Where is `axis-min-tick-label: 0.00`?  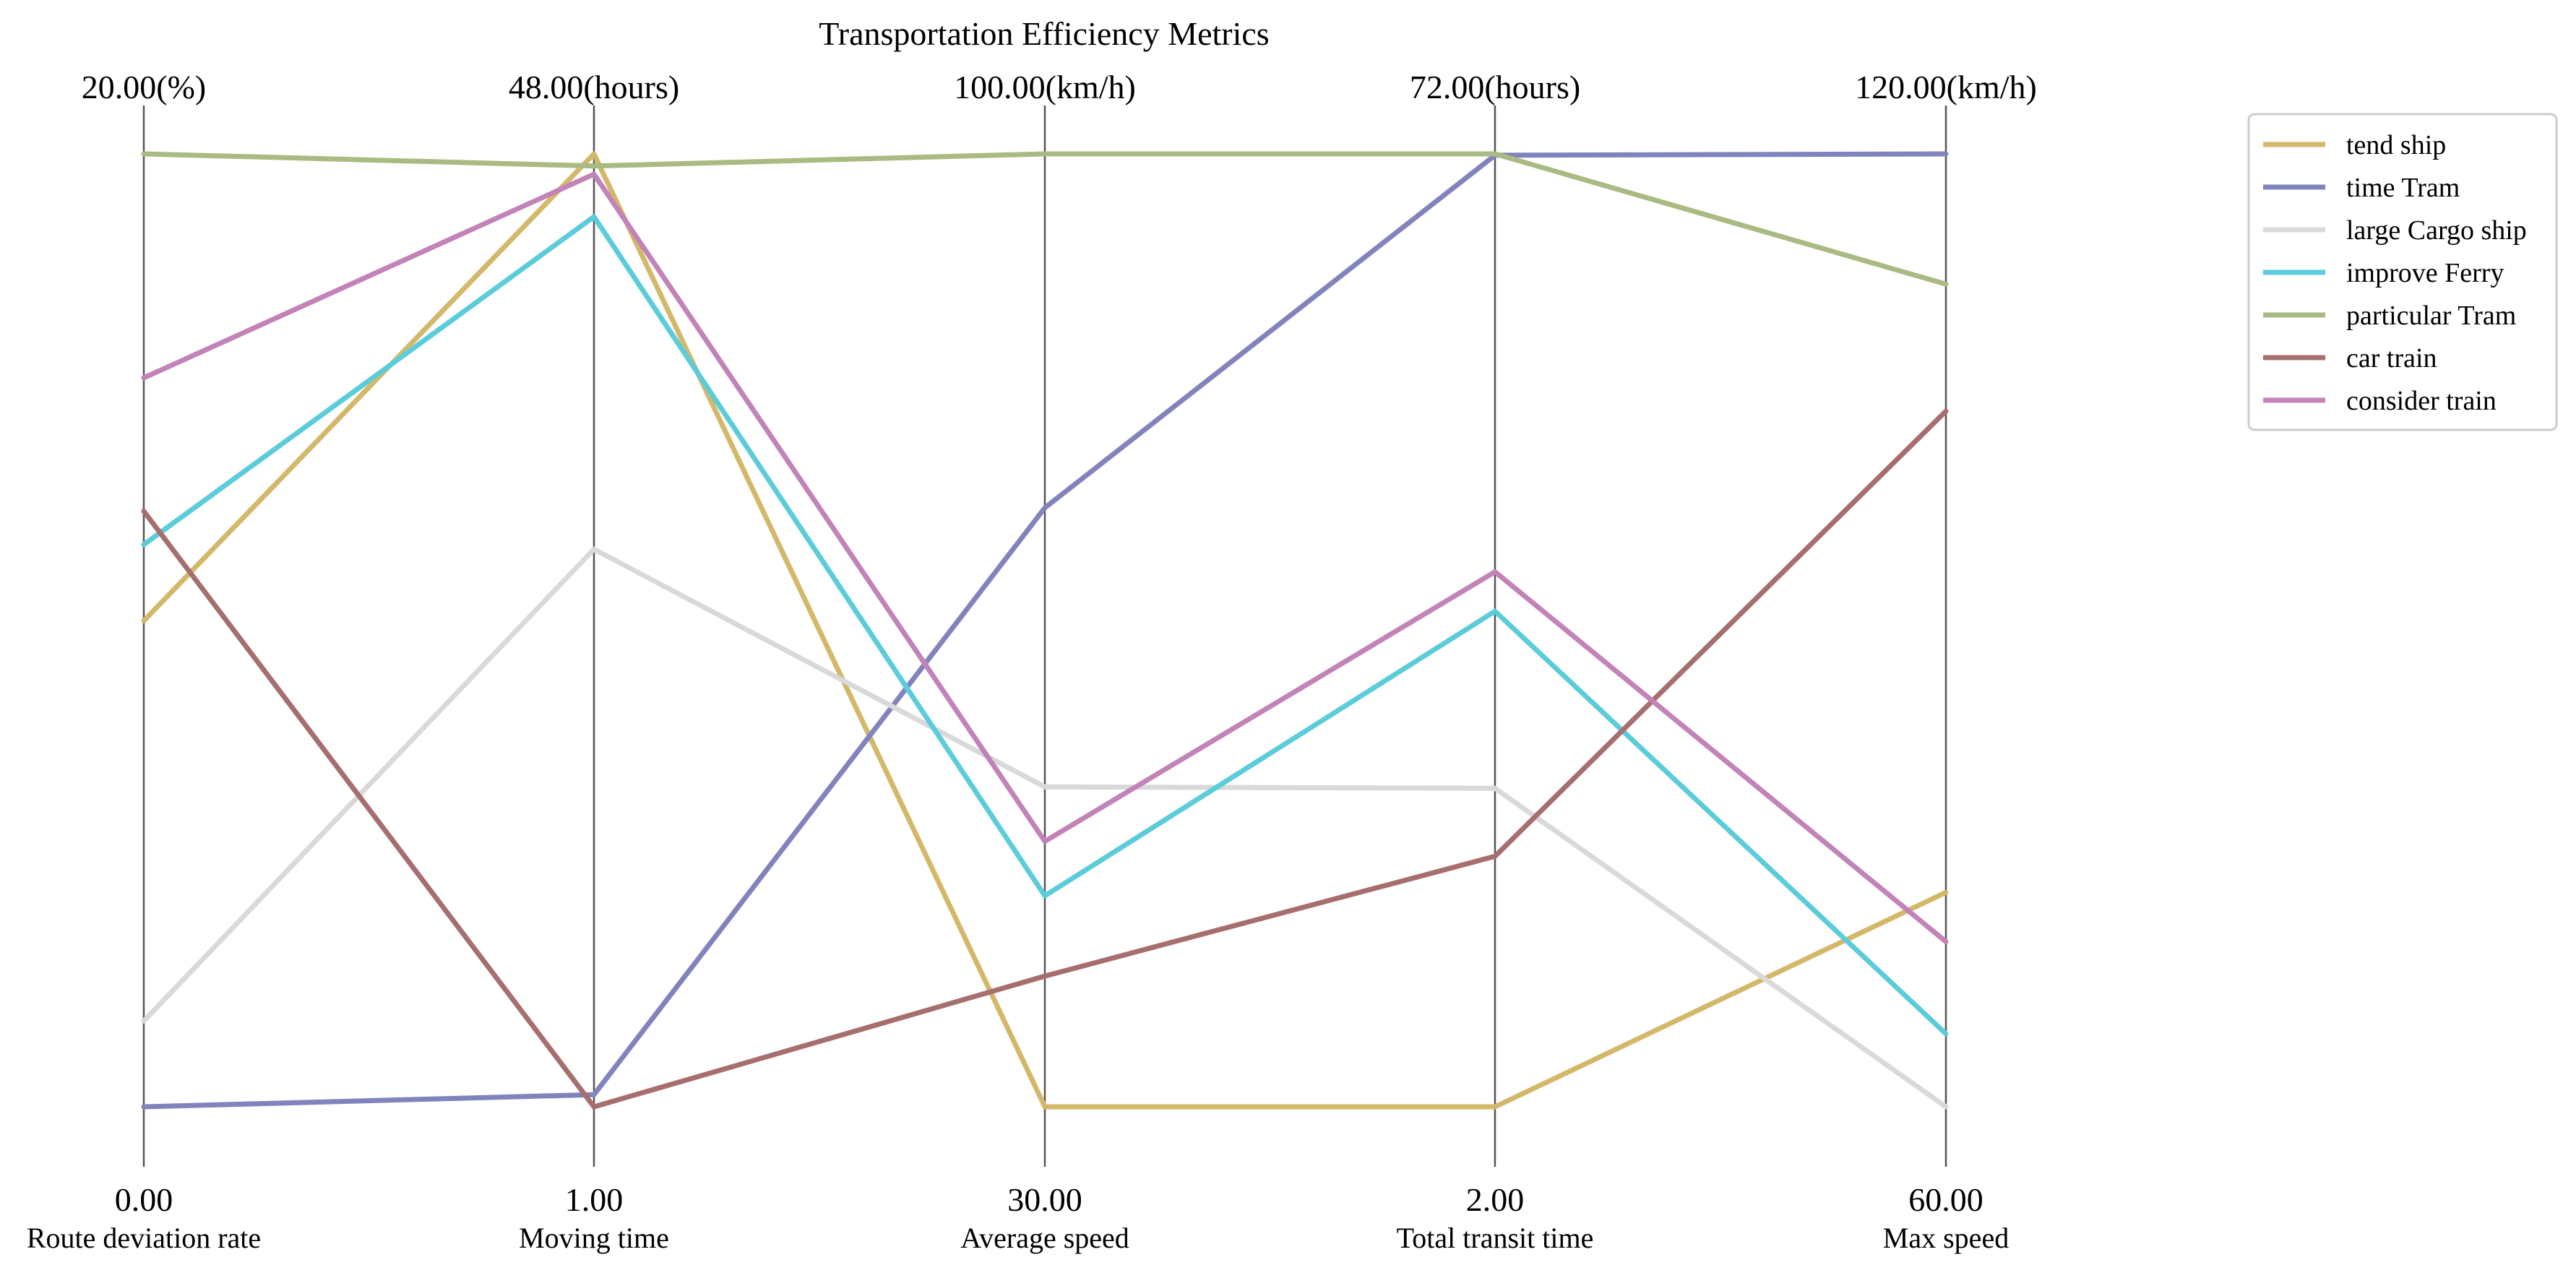 axis-min-tick-label: 0.00 is located at coordinates (144, 1199).